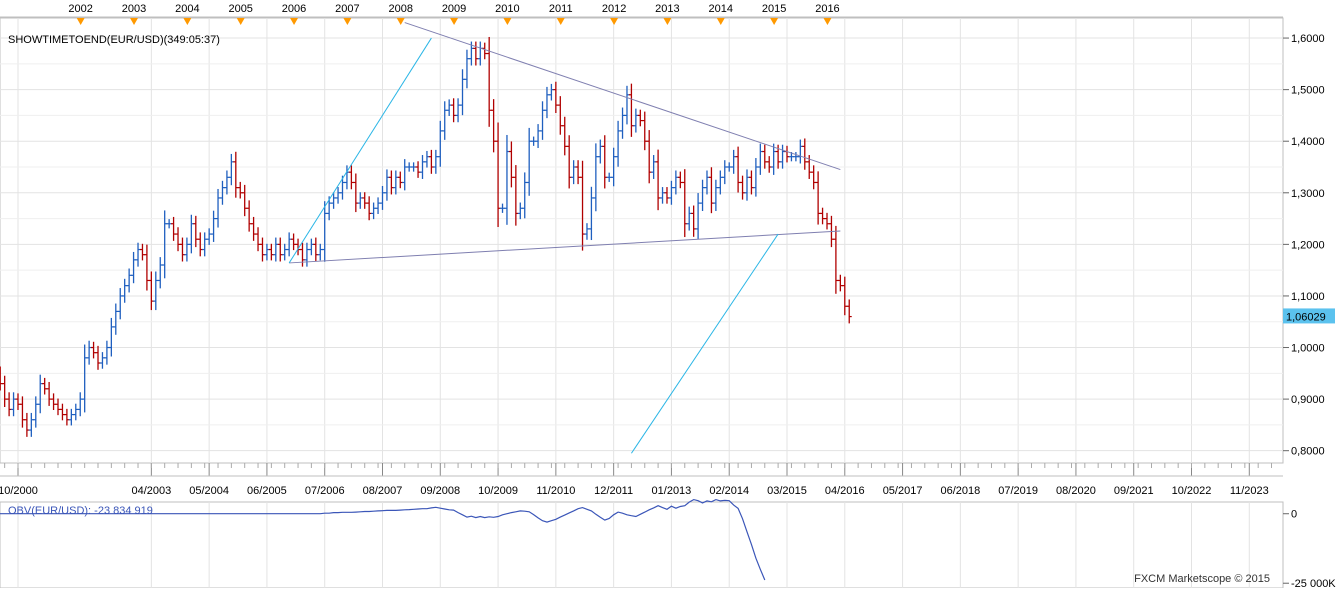  Describe the element at coordinates (667, 9) in the screenshot. I see `top-year-label: 2013` at that location.